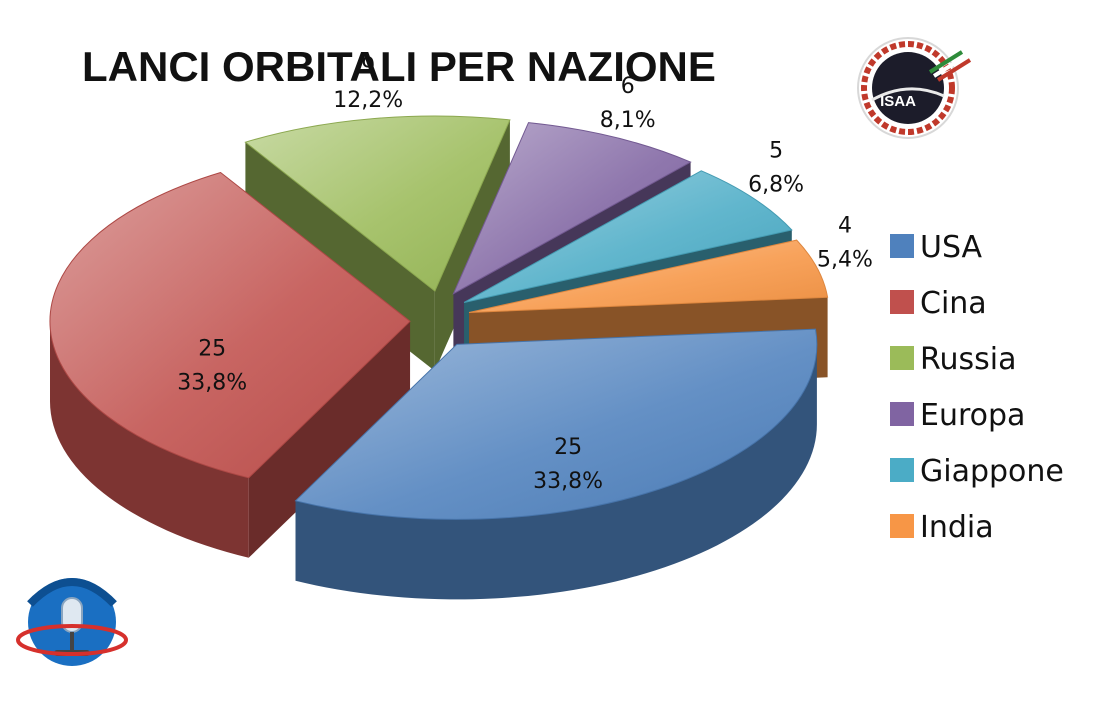  Describe the element at coordinates (992, 471) in the screenshot. I see `legend-label-giappone: Giappone` at that location.